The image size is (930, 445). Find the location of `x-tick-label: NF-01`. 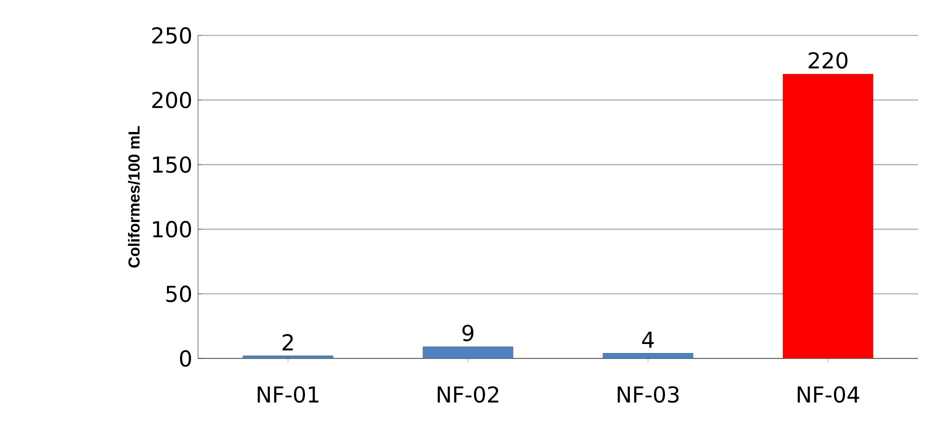

x-tick-label: NF-01 is located at coordinates (288, 394).